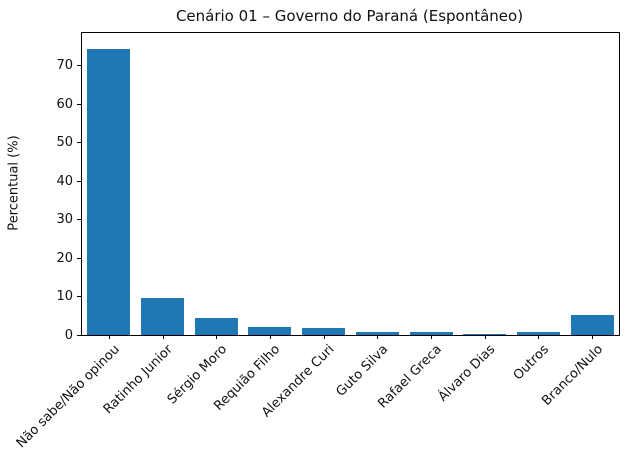 The width and height of the screenshot is (626, 470). I want to click on y-tick-label: 0, so click(68, 335).